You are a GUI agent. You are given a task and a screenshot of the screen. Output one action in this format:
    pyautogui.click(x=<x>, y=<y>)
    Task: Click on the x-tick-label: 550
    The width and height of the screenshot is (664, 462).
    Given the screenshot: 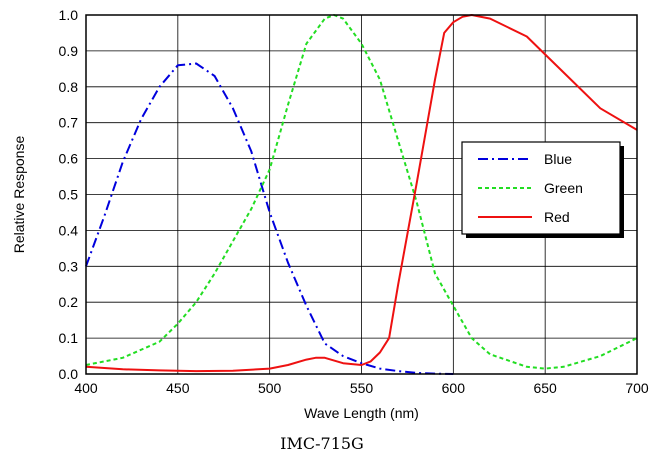 What is the action you would take?
    pyautogui.click(x=362, y=388)
    